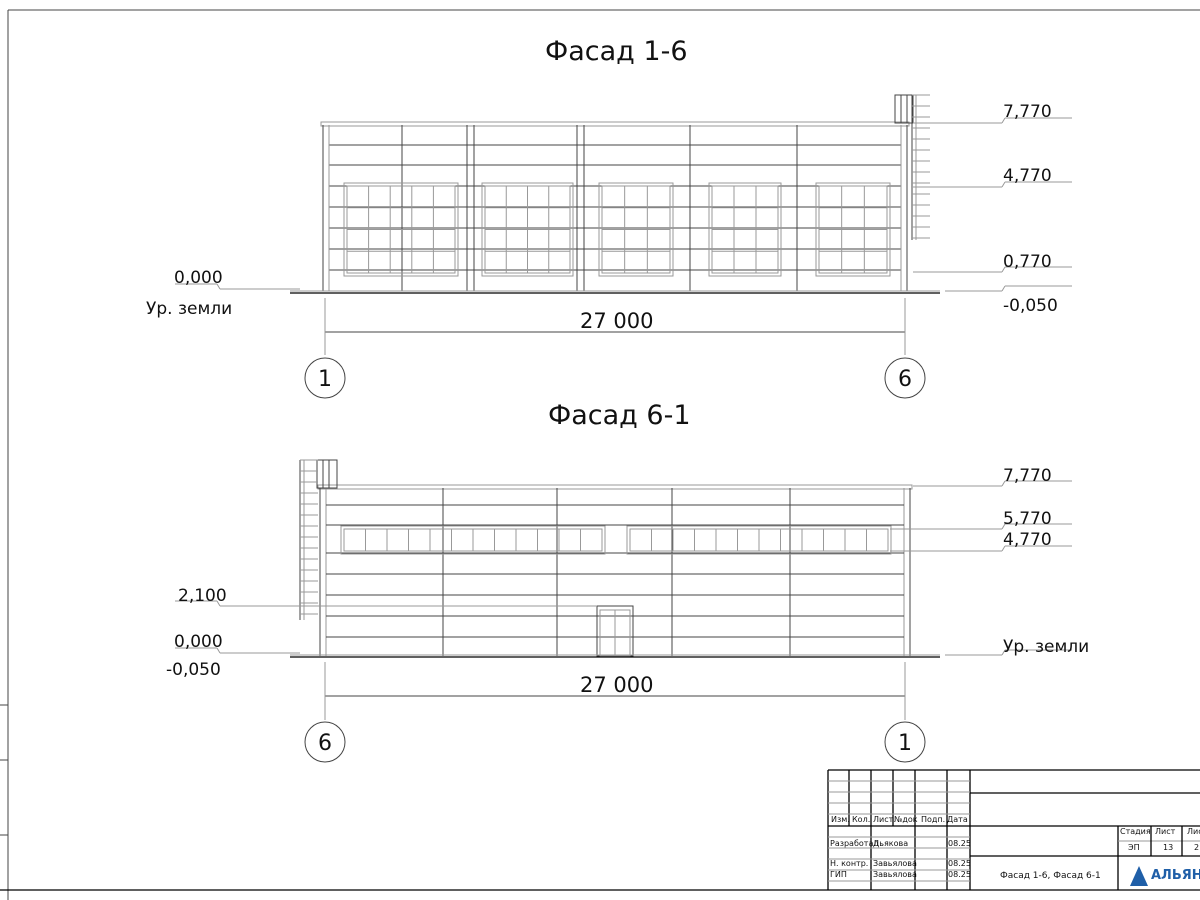 The image size is (1200, 900). Describe the element at coordinates (1050, 876) in the screenshot. I see `sheet-title: Фасад 1-6, Фасад 6-1` at that location.